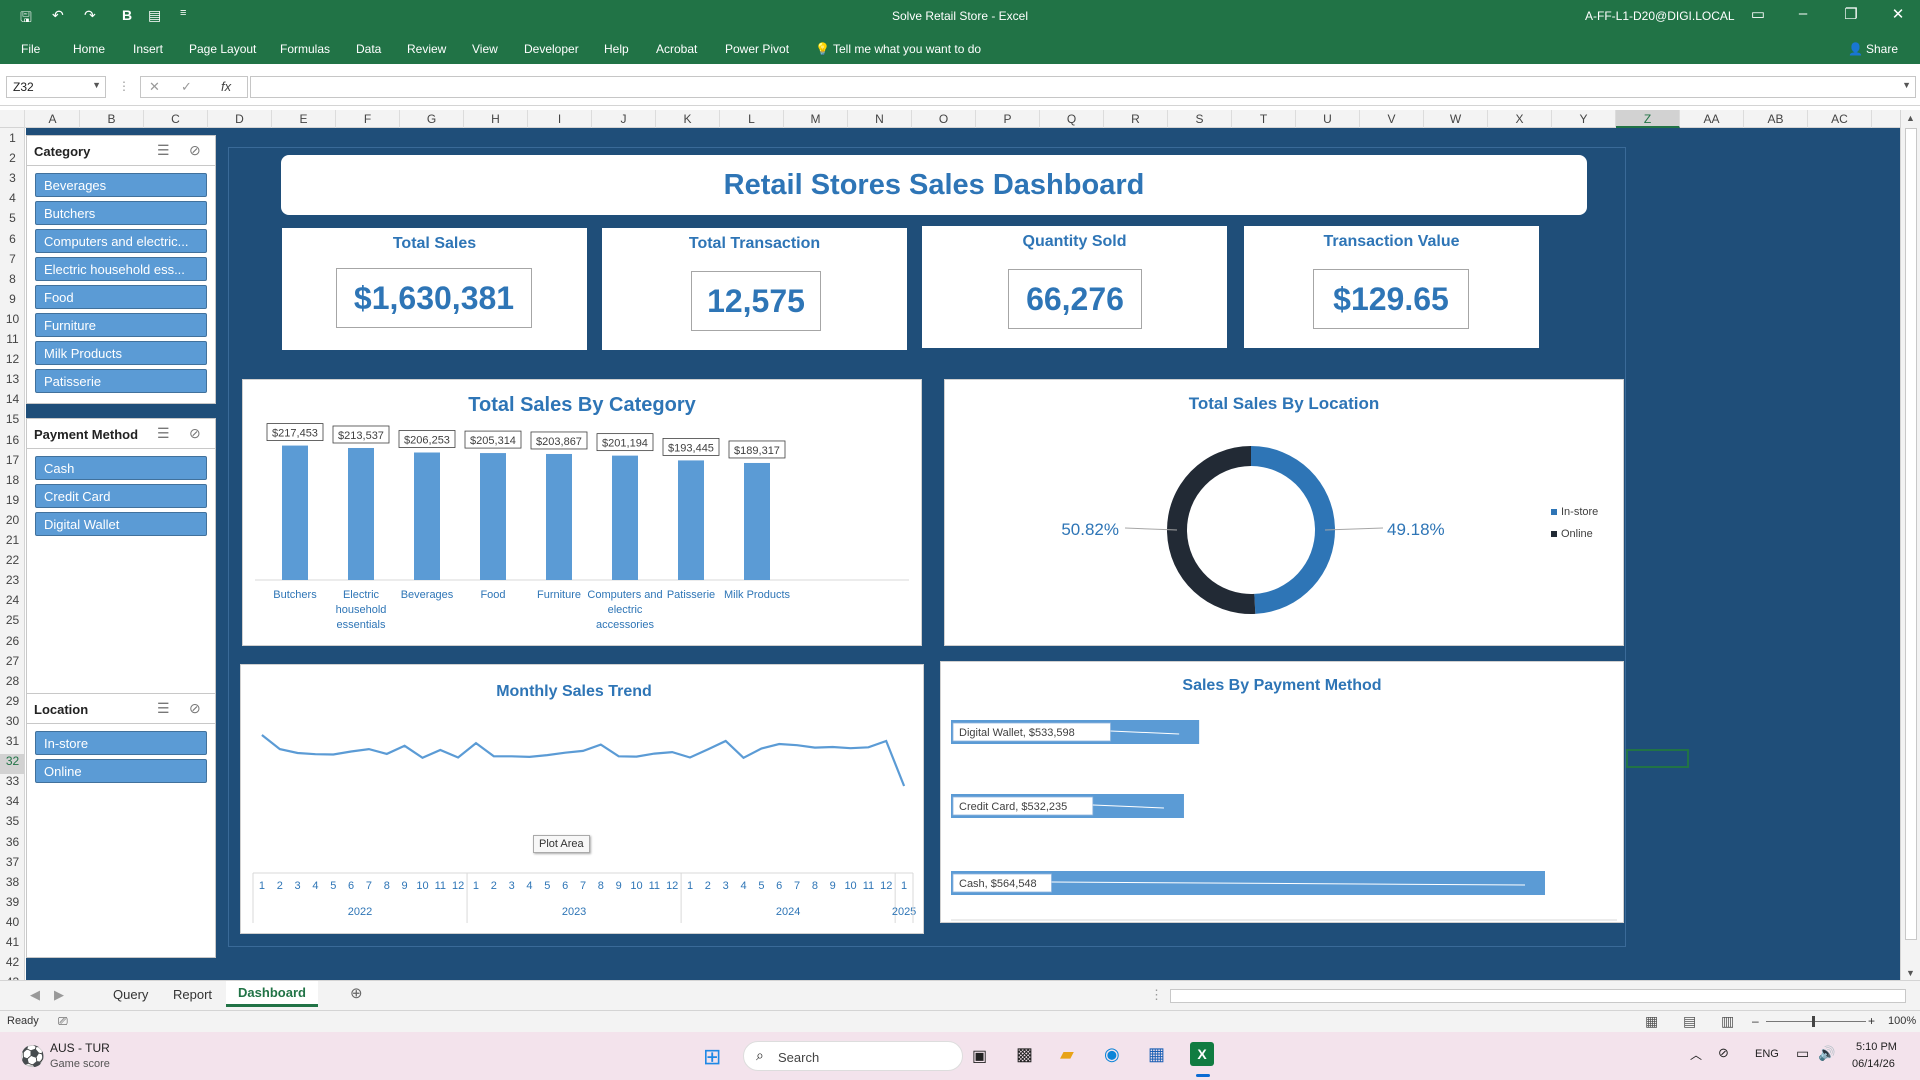  What do you see at coordinates (131, 994) in the screenshot?
I see `sheet-tab-query: Query` at bounding box center [131, 994].